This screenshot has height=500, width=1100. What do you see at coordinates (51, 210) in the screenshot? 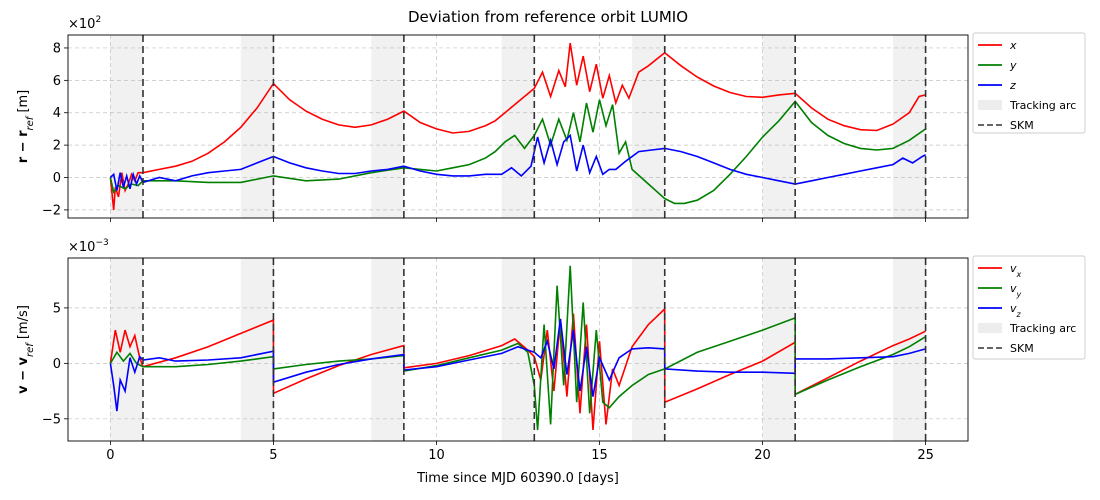
I see `y-tick-label: −2` at bounding box center [51, 210].